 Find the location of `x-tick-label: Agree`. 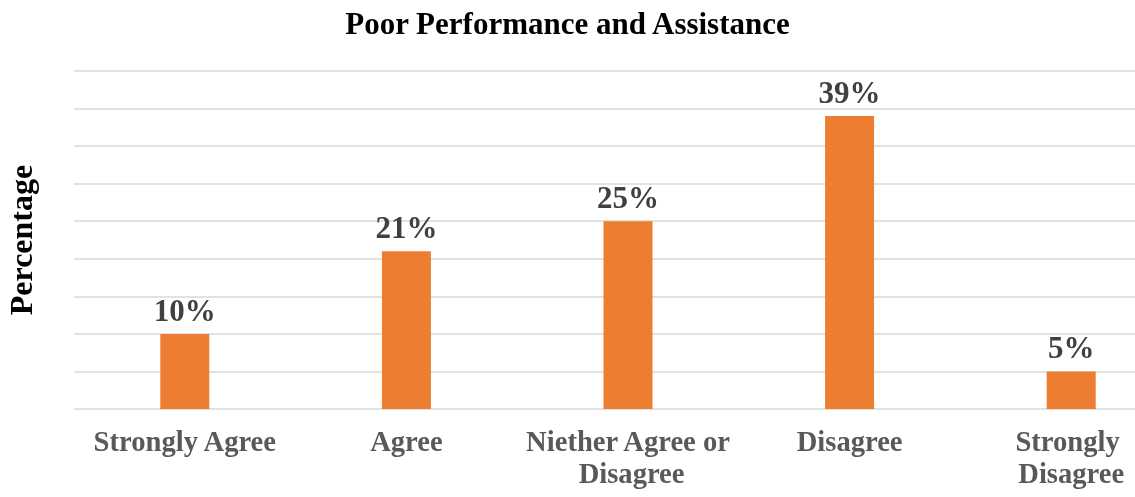

x-tick-label: Agree is located at coordinates (406, 441).